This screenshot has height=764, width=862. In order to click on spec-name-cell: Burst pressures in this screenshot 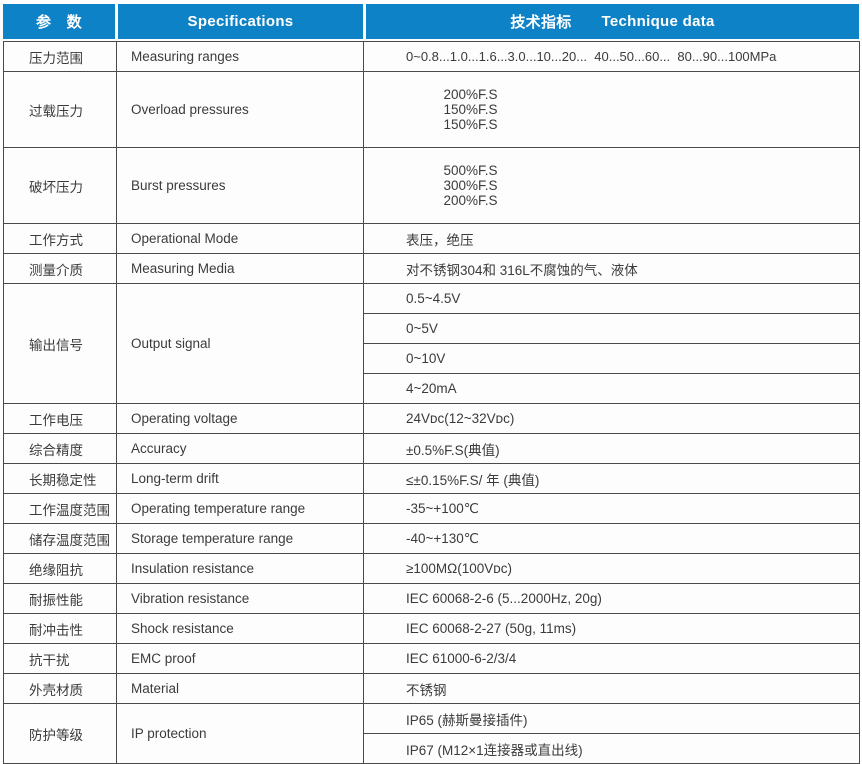, I will do `click(240, 185)`.